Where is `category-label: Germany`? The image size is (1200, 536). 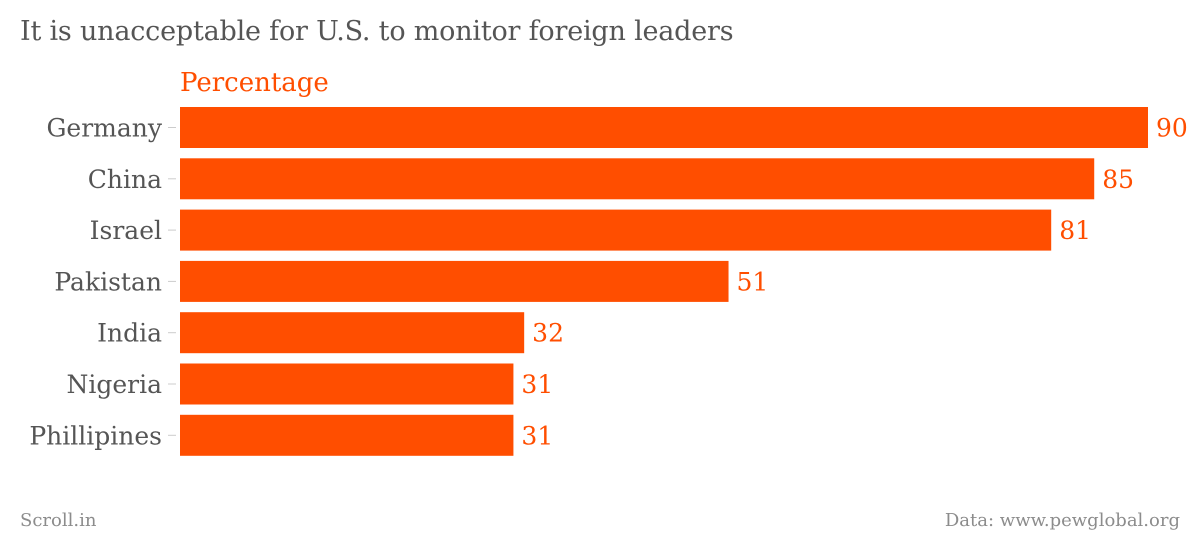
category-label: Germany is located at coordinates (104, 128).